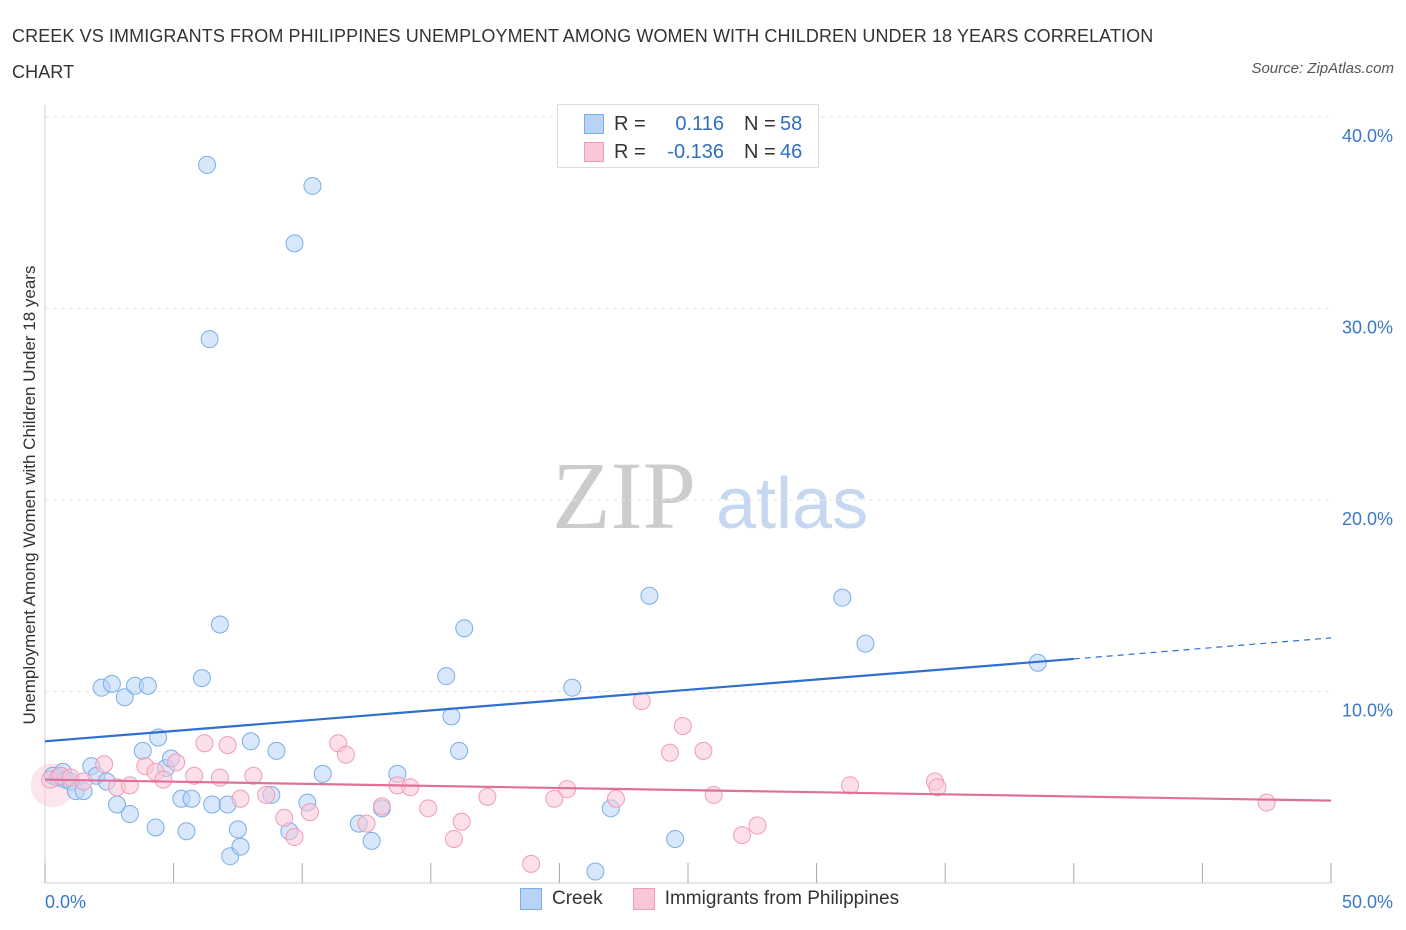  Describe the element at coordinates (688, 790) in the screenshot. I see `philippines-trend-line` at that location.